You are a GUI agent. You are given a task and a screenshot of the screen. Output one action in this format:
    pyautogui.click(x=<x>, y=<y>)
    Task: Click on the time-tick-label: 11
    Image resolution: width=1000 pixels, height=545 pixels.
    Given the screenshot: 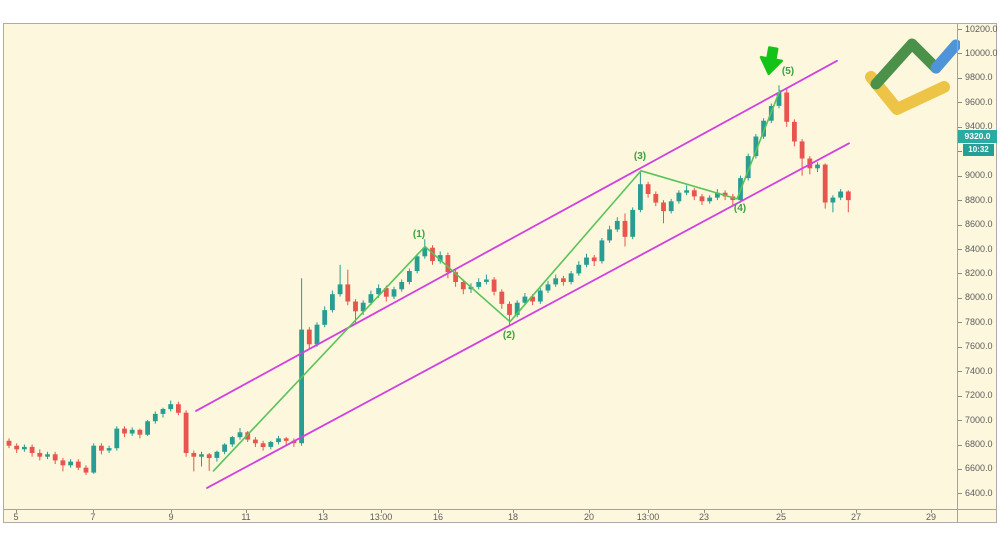 What is the action you would take?
    pyautogui.click(x=246, y=517)
    